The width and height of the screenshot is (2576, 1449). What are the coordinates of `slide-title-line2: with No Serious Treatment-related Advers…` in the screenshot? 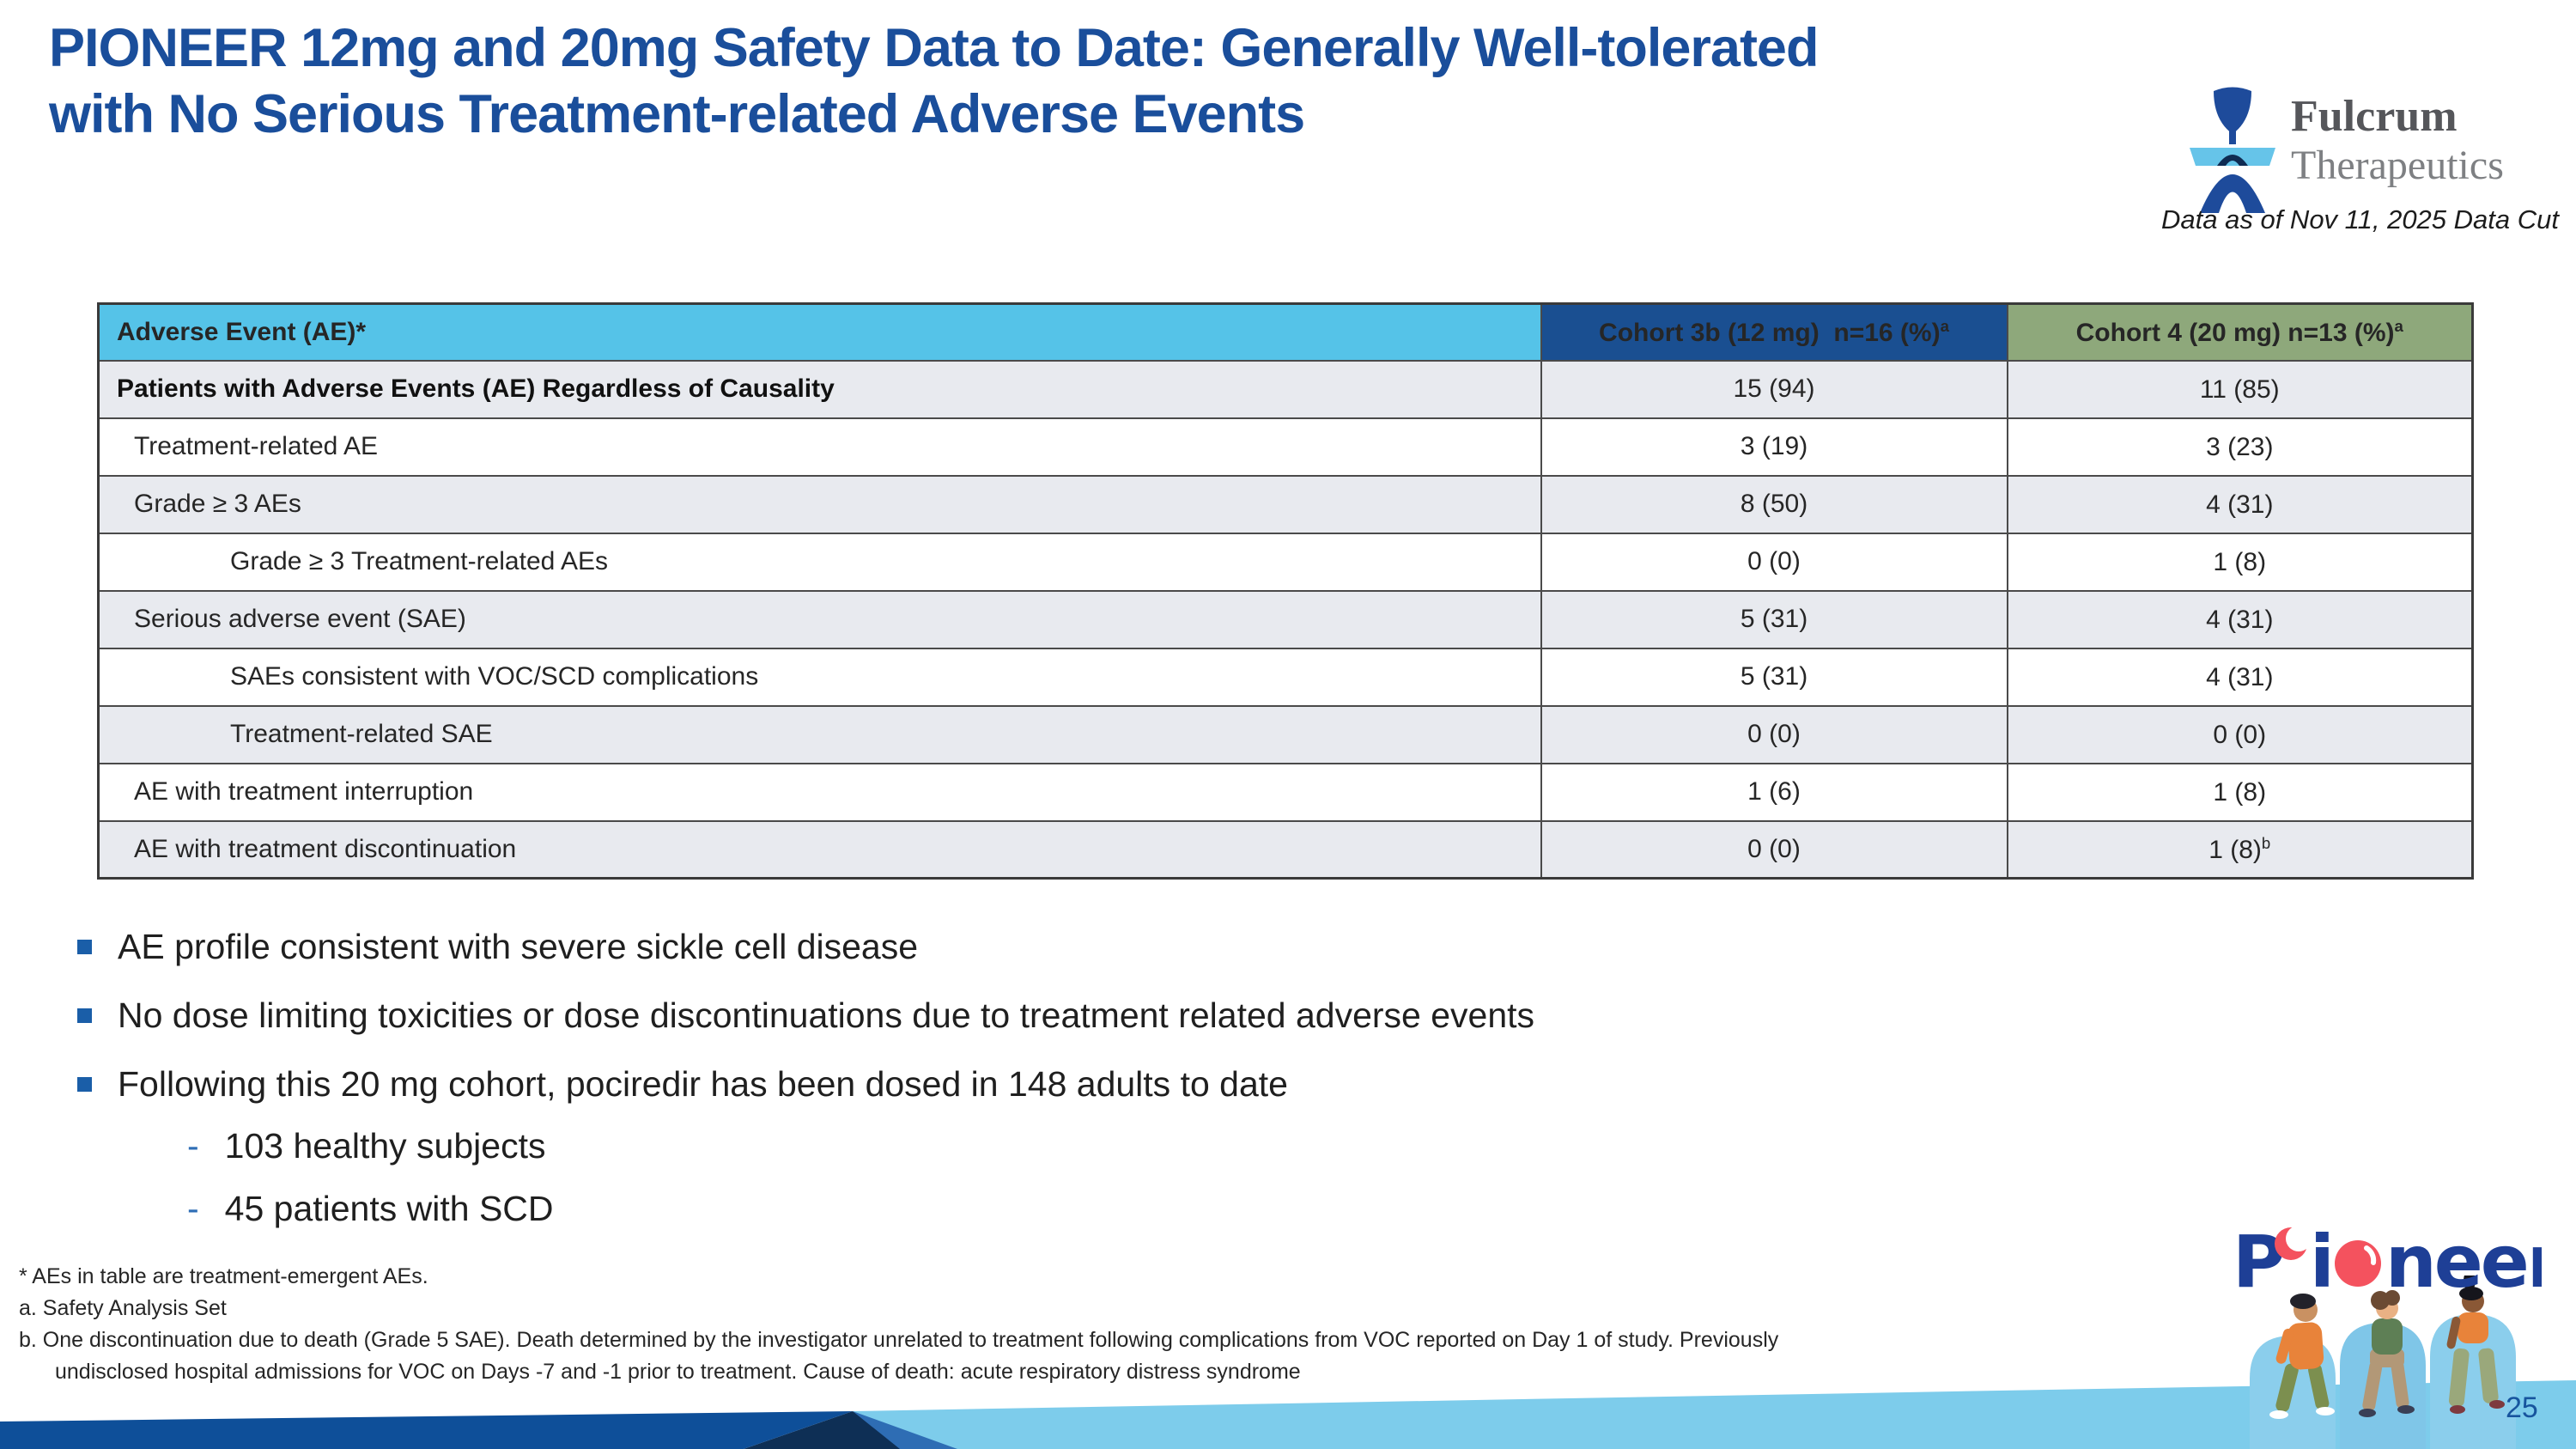 It's located at (677, 114).